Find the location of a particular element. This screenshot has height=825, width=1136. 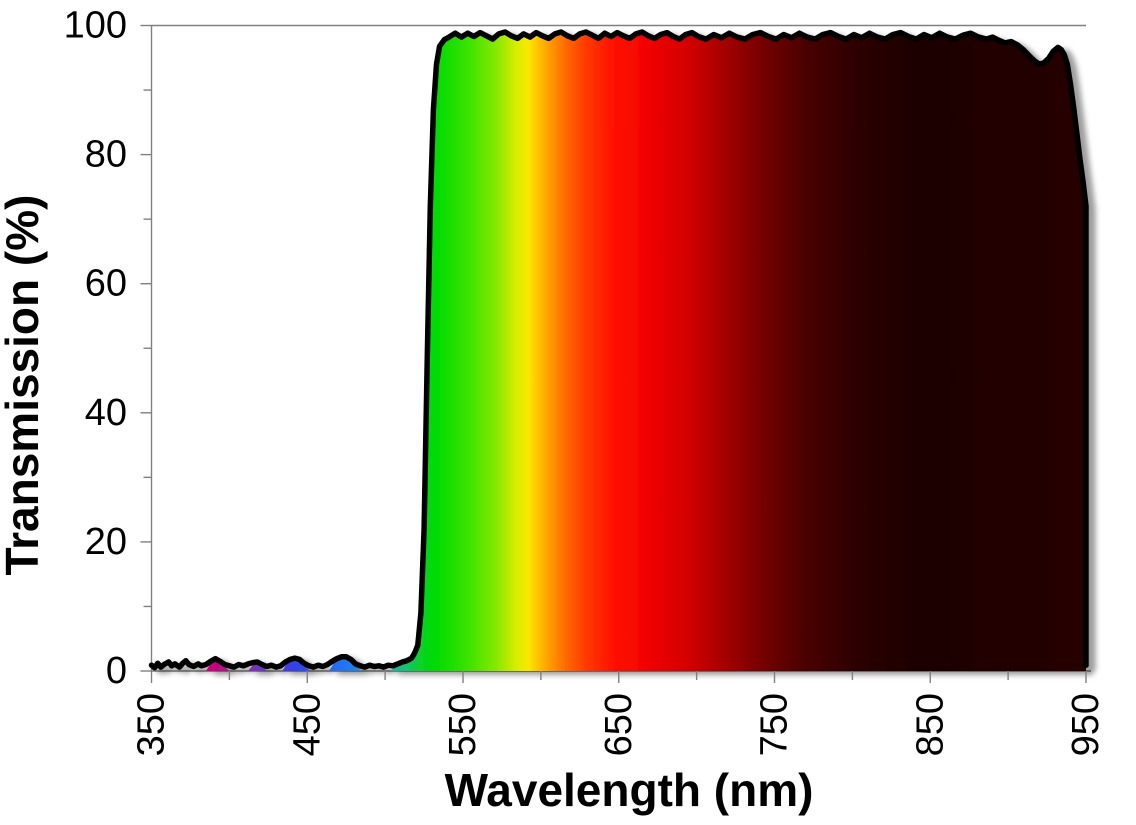

x-tick-label: 750 is located at coordinates (775, 724).